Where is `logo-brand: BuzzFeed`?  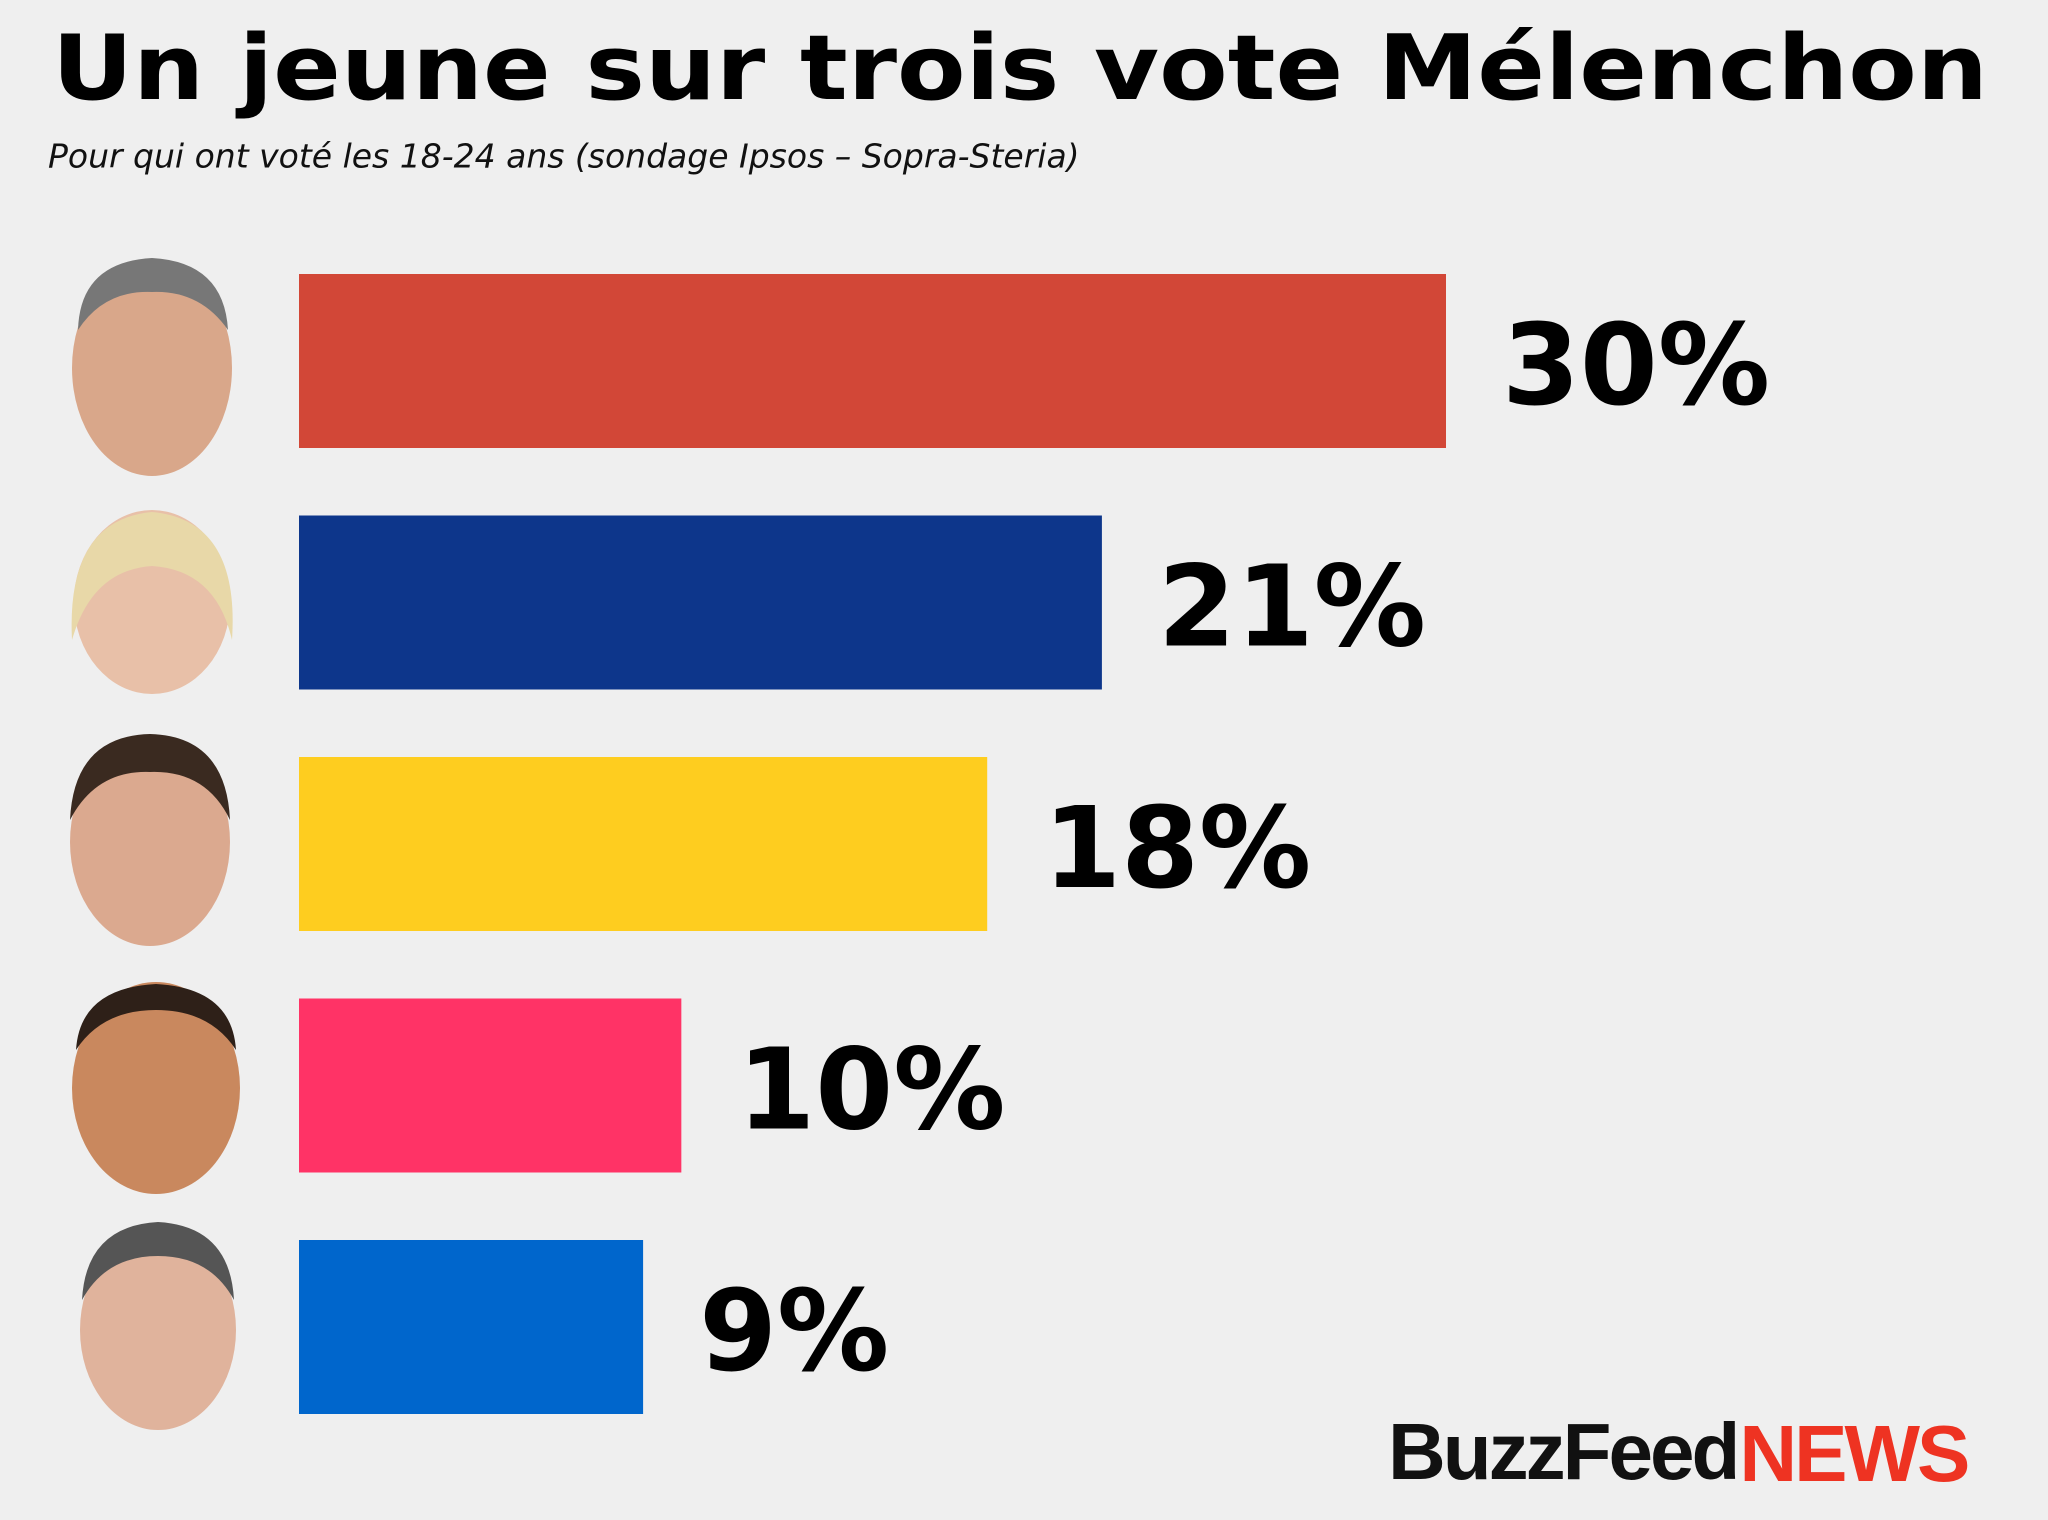 logo-brand: BuzzFeed is located at coordinates (1562, 1451).